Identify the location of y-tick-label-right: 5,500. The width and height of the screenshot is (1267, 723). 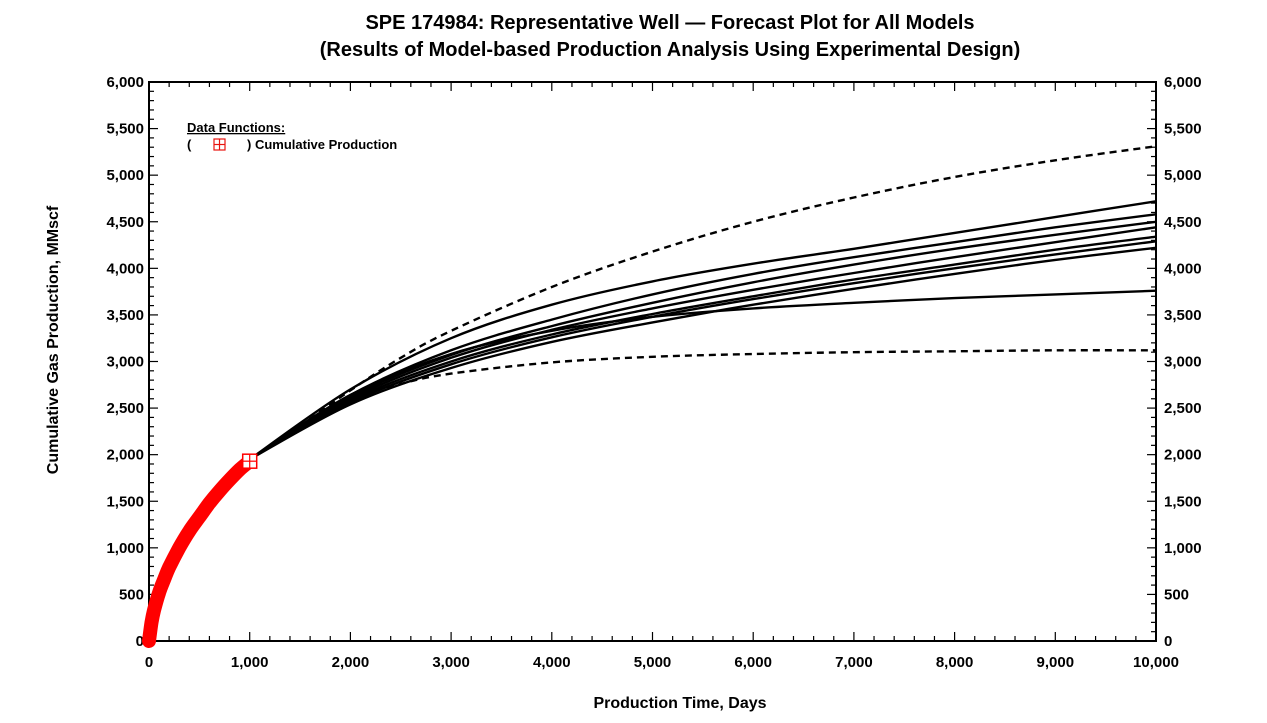
(1183, 129).